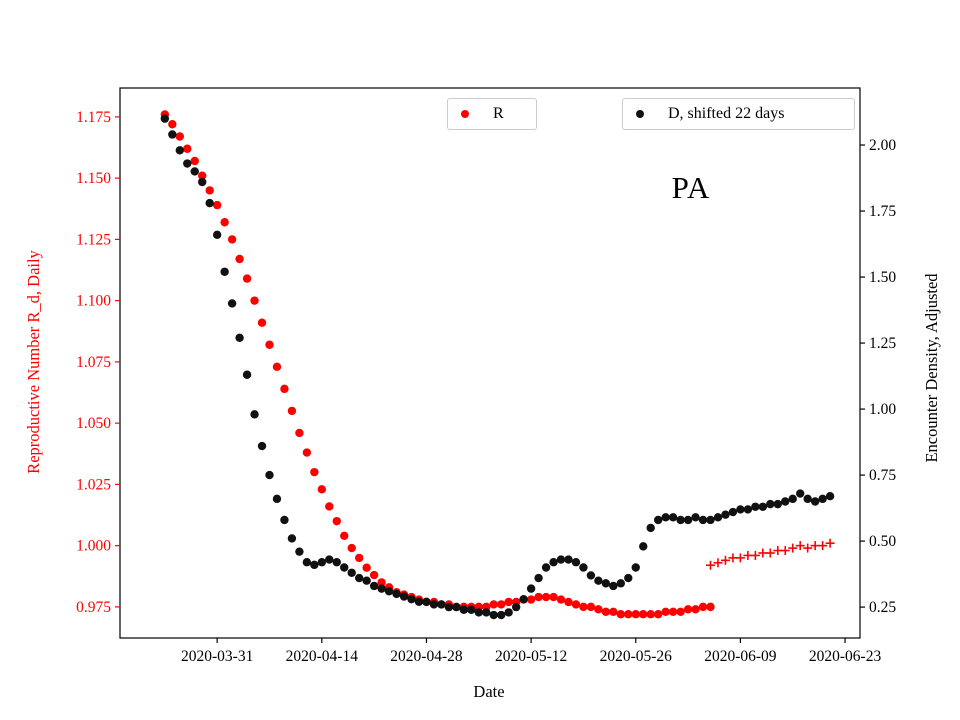 Image resolution: width=960 pixels, height=720 pixels. Describe the element at coordinates (531, 656) in the screenshot. I see `svg-text: 2020-05-12` at that location.